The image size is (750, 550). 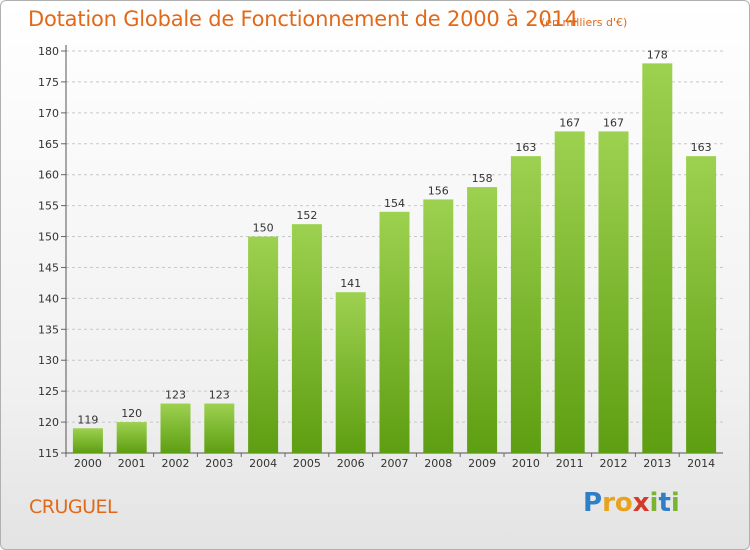 I want to click on value-label: 158, so click(x=482, y=178).